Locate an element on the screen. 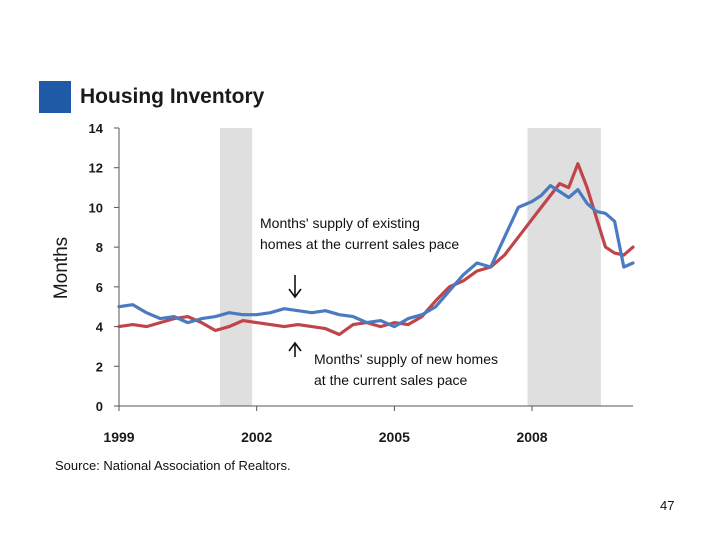  annotation-existing-line-2: homes at the current sales pace is located at coordinates (359, 244).